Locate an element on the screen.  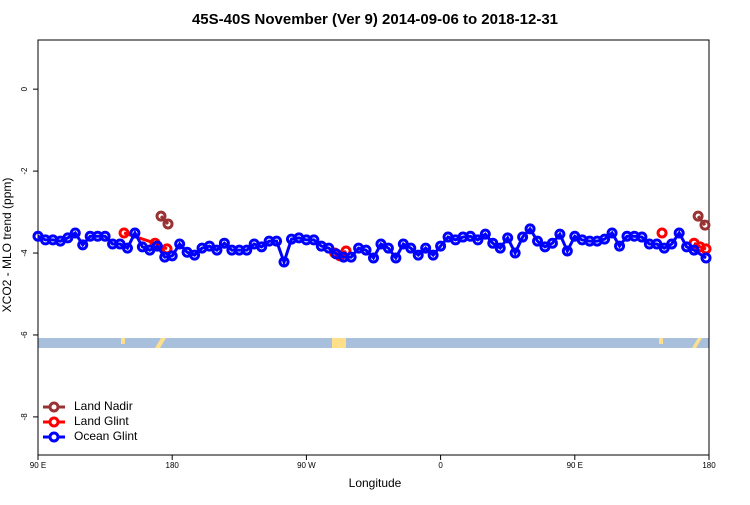
y-tick-label: -8 is located at coordinates (24, 417).